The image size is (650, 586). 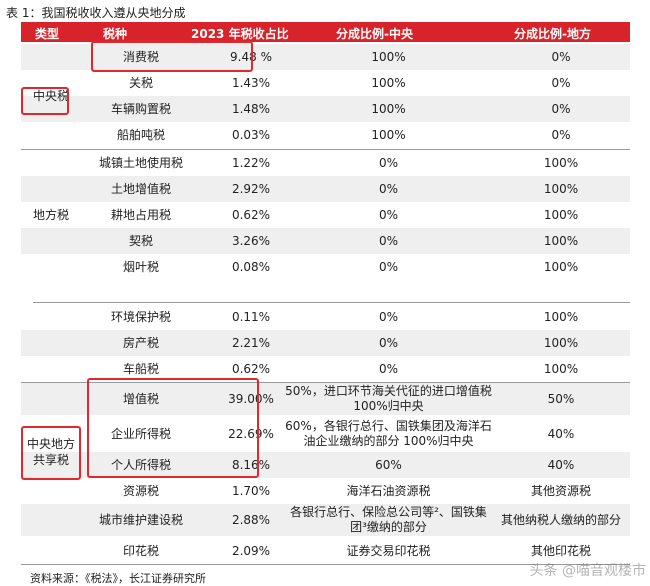 I want to click on header-share: 2023 年税收占比, so click(x=240, y=34).